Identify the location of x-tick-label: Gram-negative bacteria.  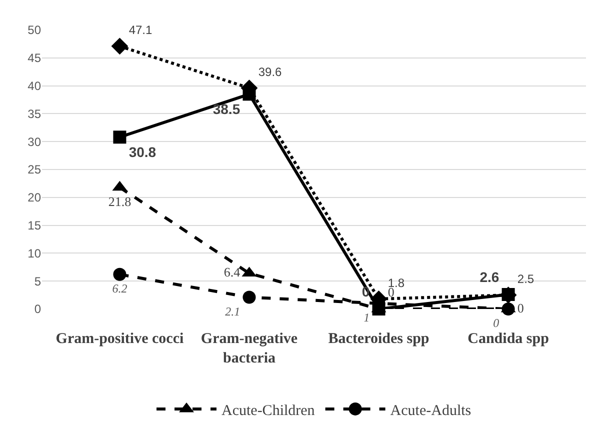
(249, 348).